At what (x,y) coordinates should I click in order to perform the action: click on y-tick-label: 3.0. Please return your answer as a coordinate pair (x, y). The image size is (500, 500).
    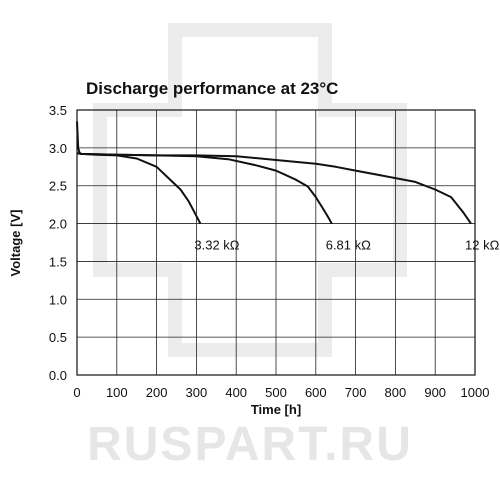
    Looking at the image, I should click on (58, 148).